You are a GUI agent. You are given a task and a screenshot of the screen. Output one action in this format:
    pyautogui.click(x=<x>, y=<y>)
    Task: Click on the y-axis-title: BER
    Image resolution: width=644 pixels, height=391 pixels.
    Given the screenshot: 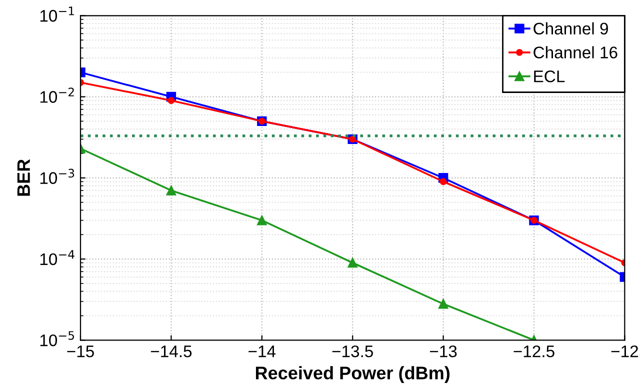 What is the action you would take?
    pyautogui.click(x=23, y=177)
    